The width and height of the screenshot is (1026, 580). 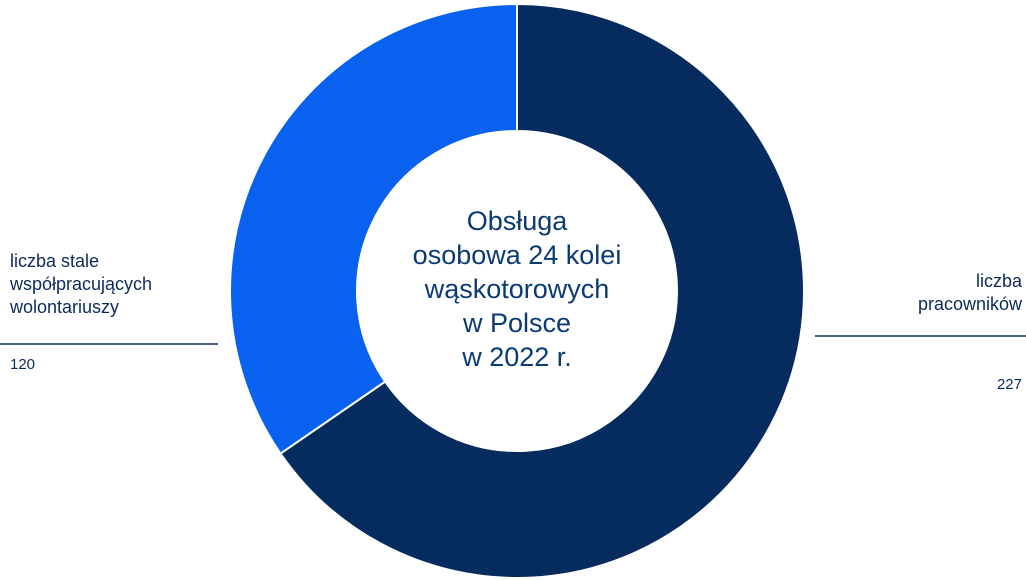 What do you see at coordinates (969, 292) in the screenshot?
I see `category-label: liczba pracowników` at bounding box center [969, 292].